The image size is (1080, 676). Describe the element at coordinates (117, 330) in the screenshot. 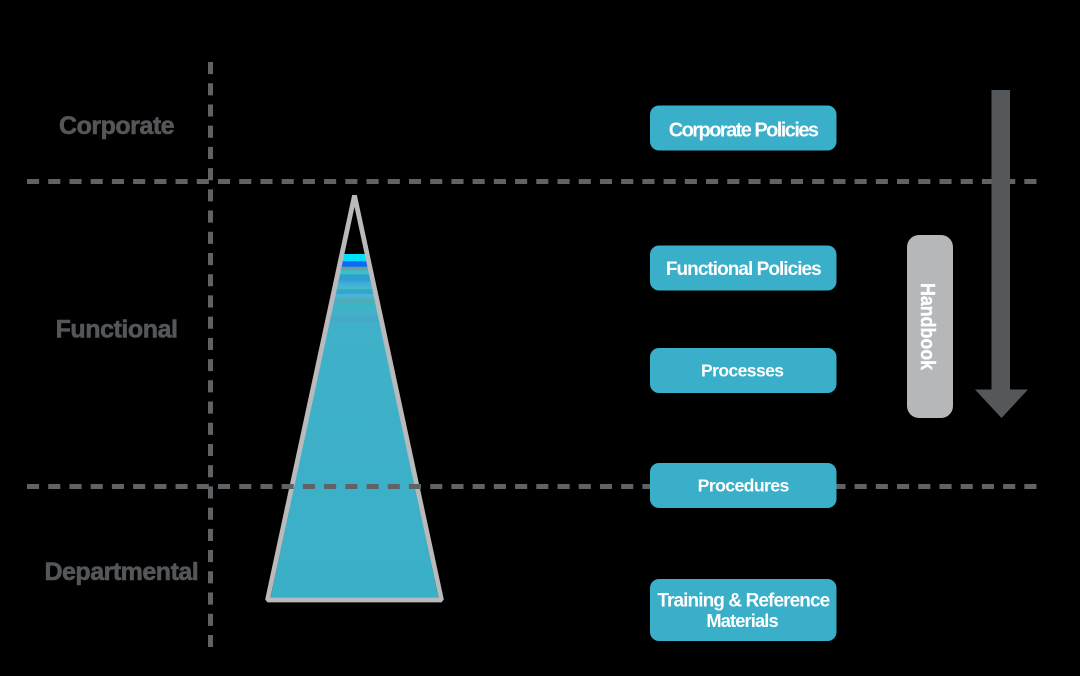

I see `svg-text: Functional` at that location.